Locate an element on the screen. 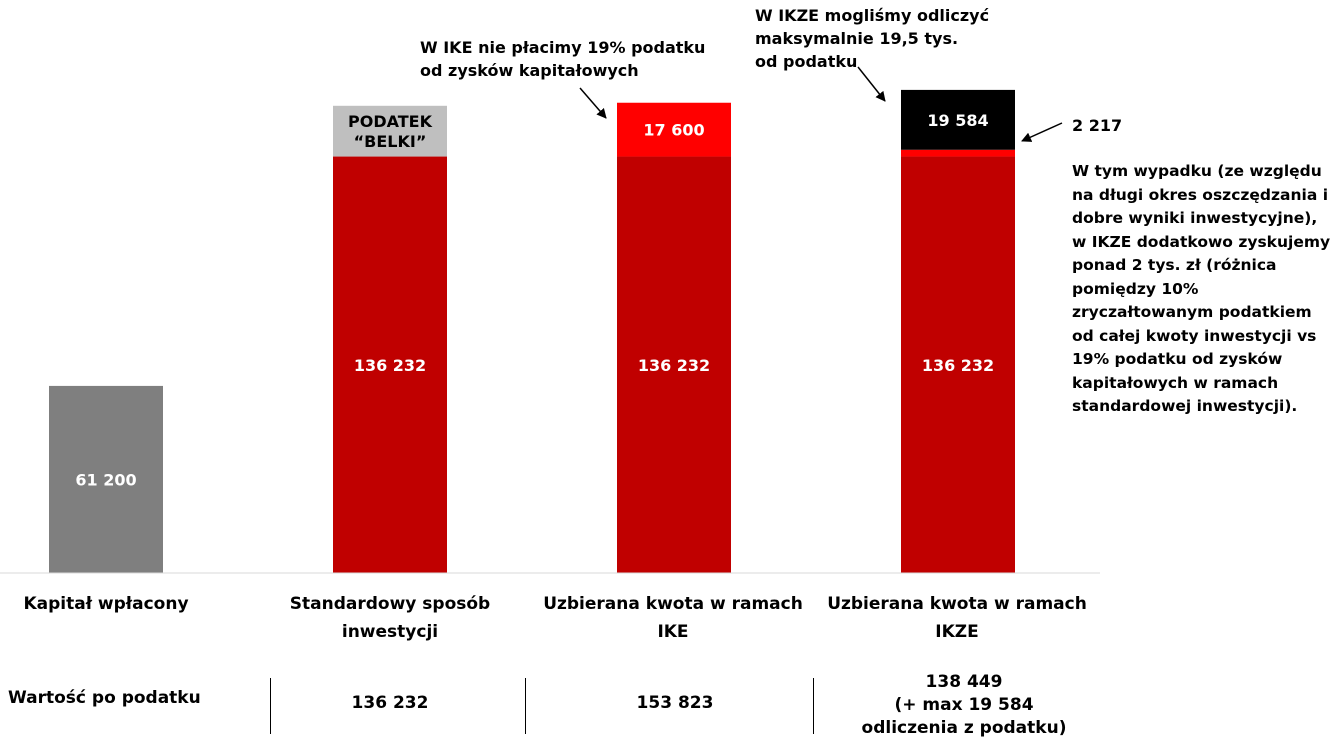 The height and width of the screenshot is (751, 1342). after-tax-line: (+ max 19 584 is located at coordinates (964, 705).